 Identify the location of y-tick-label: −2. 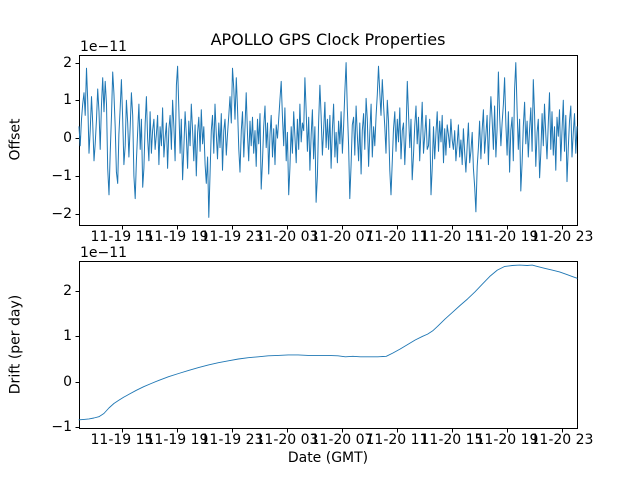
(61, 214).